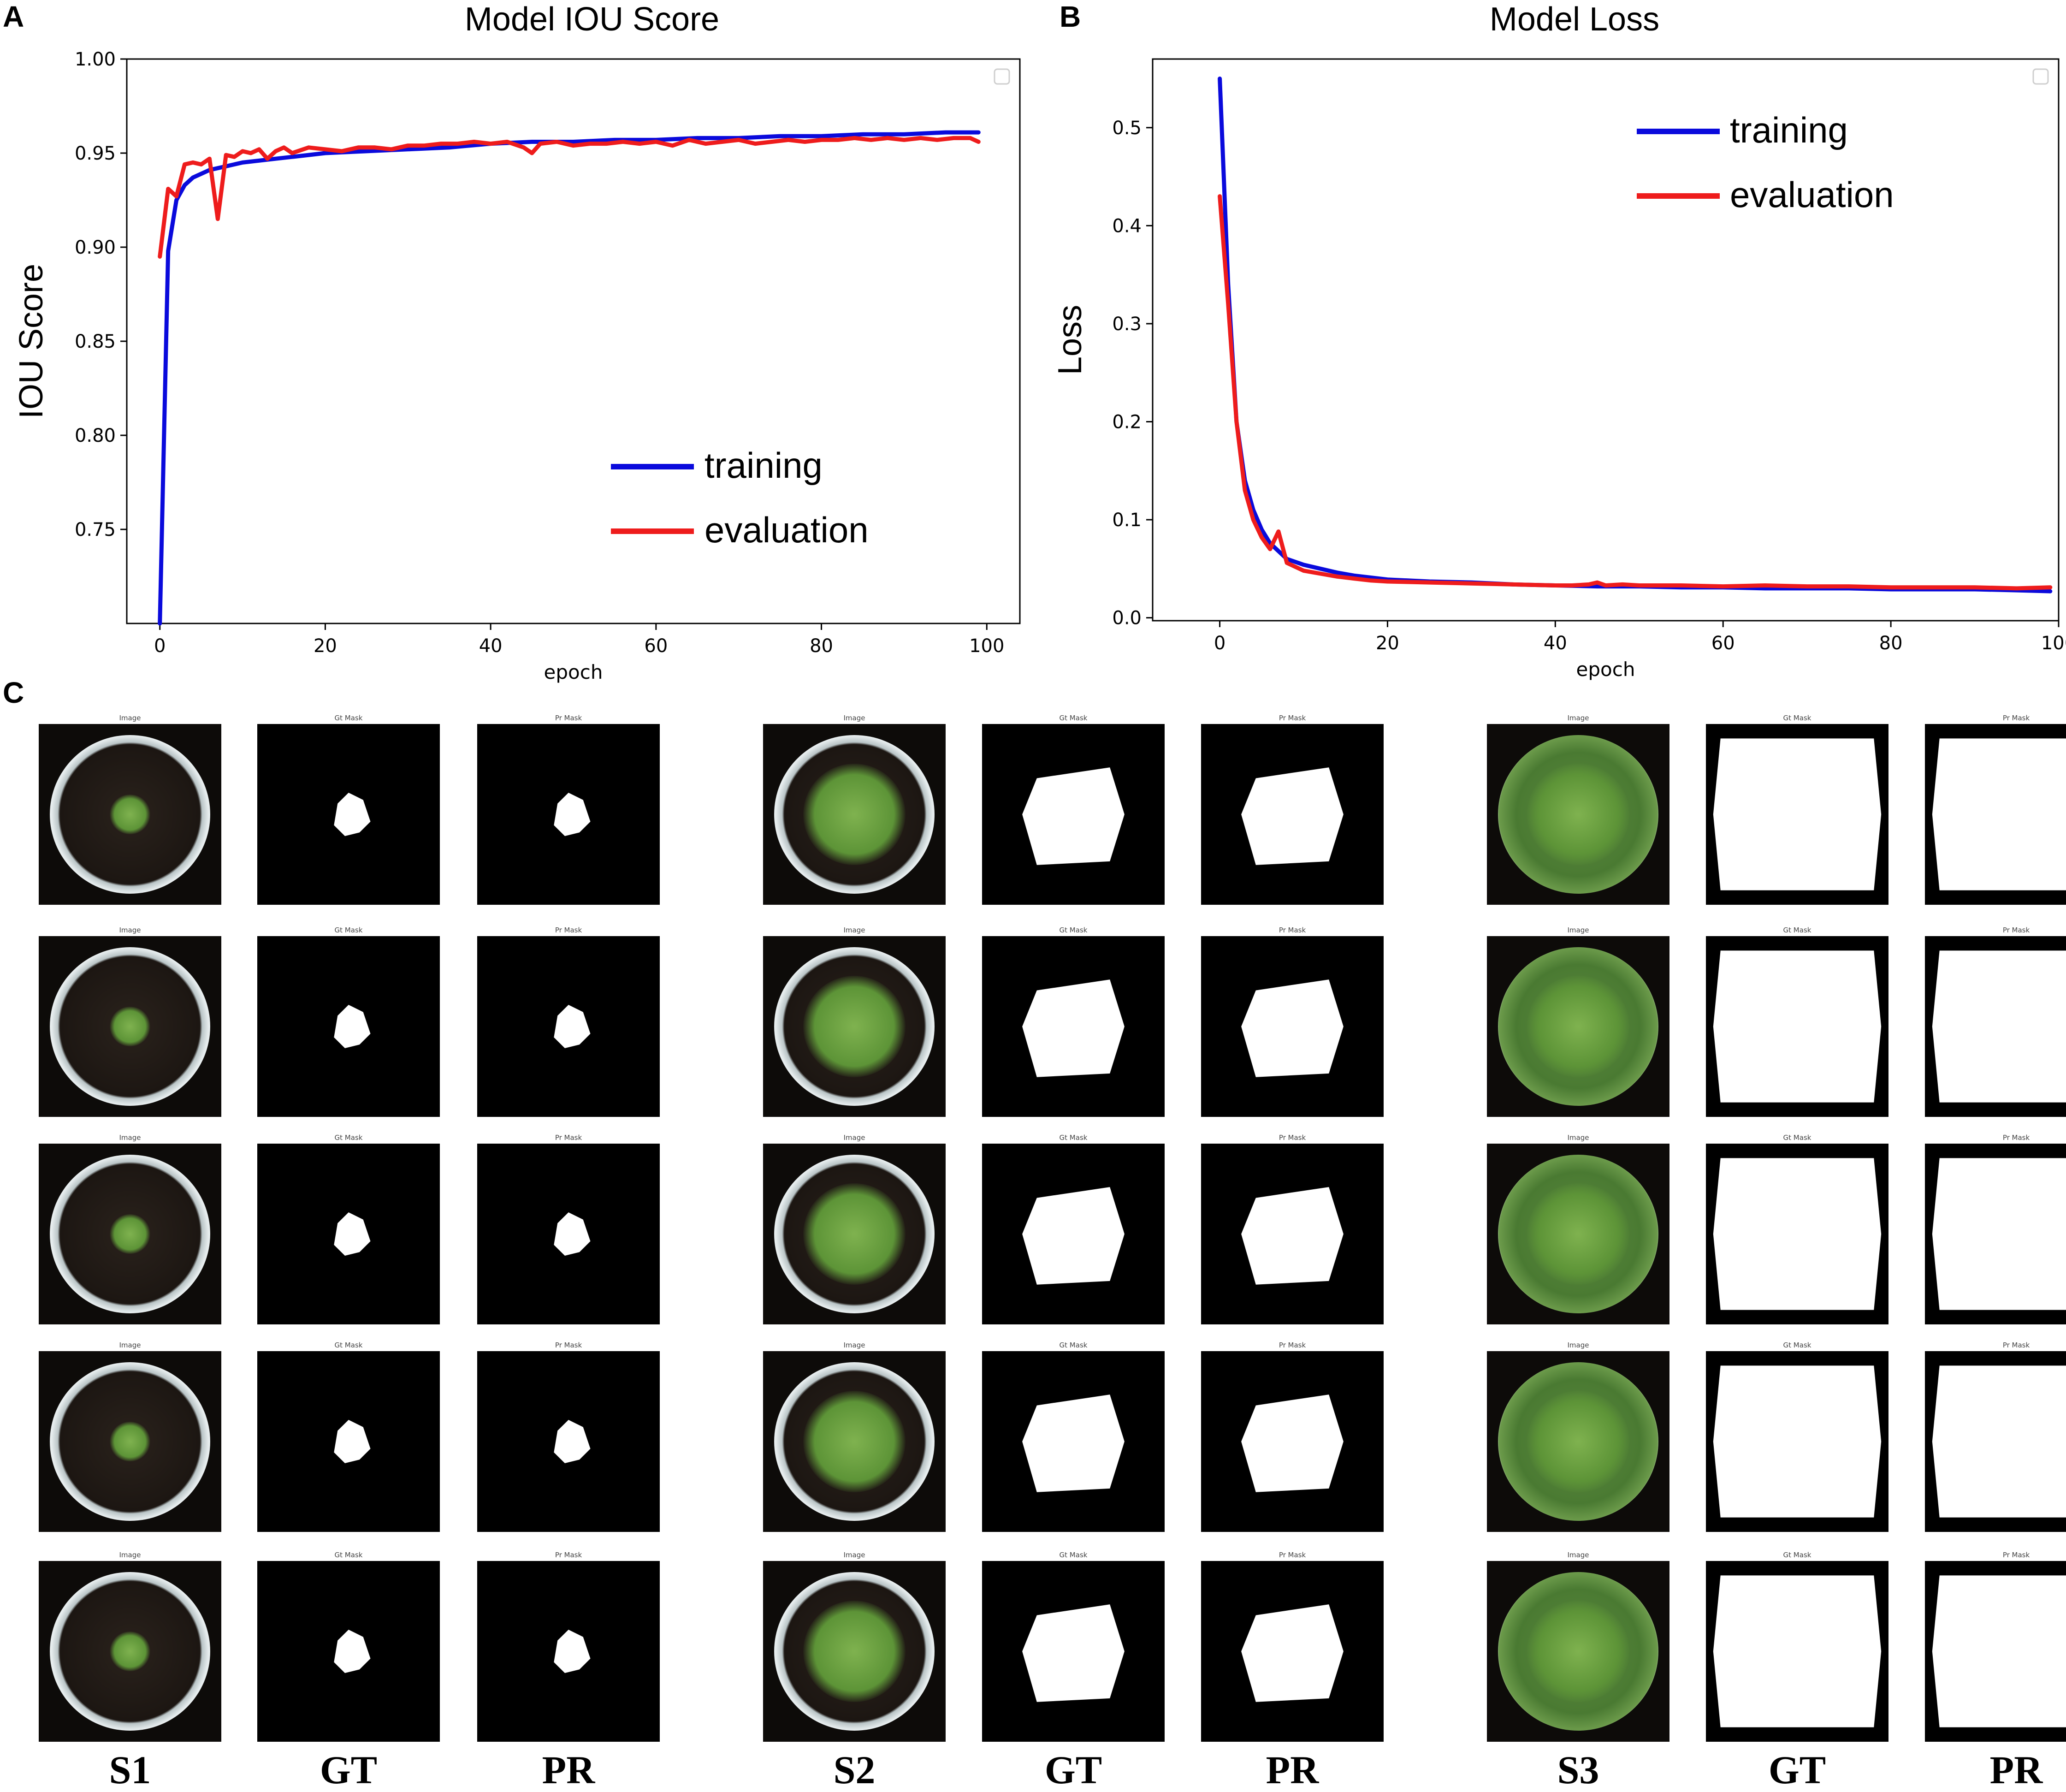  Describe the element at coordinates (592, 19) in the screenshot. I see `iou-chart-title: Model IOU Score` at that location.